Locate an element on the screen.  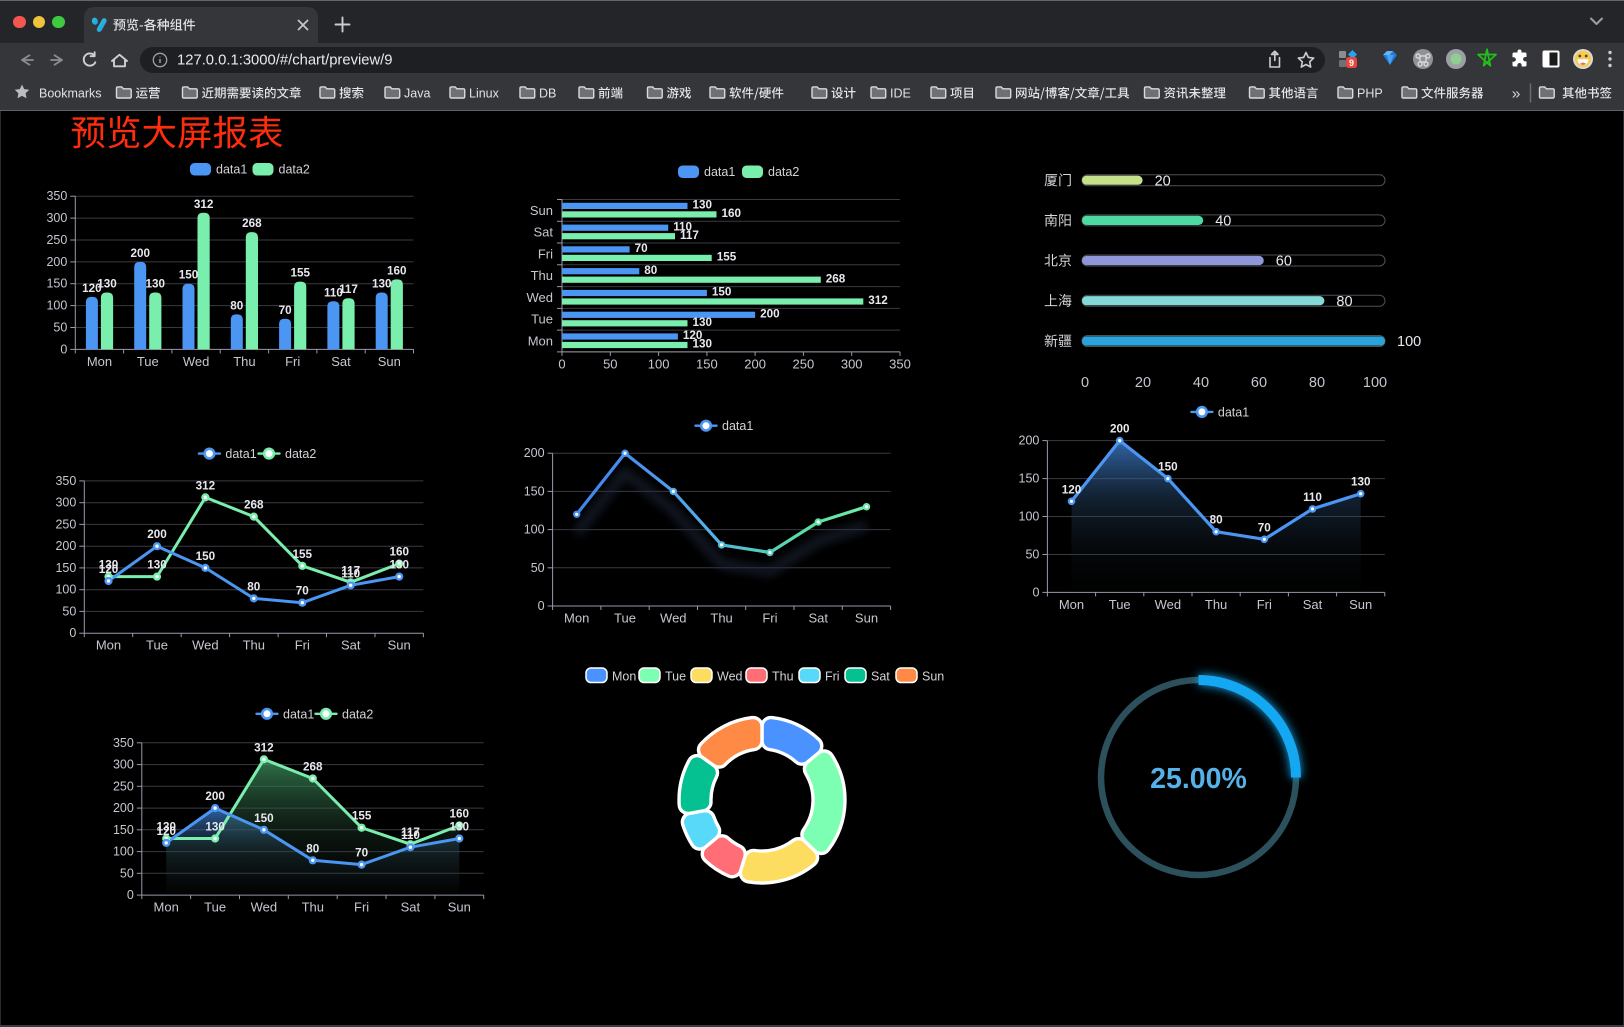
svg-text: 120 is located at coordinates (693, 335).